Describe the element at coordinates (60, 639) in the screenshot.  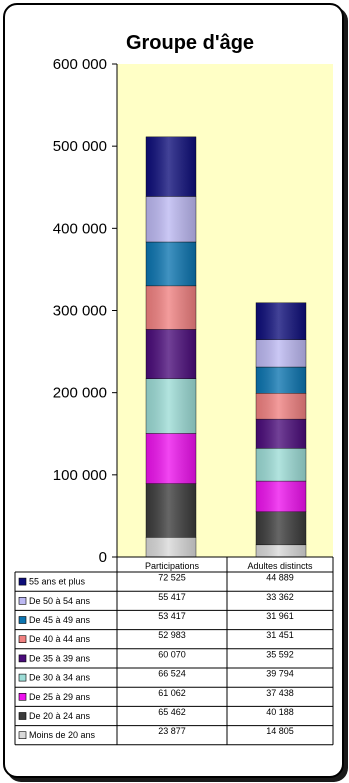
I see `legend-label: De 40 à 44 ans` at that location.